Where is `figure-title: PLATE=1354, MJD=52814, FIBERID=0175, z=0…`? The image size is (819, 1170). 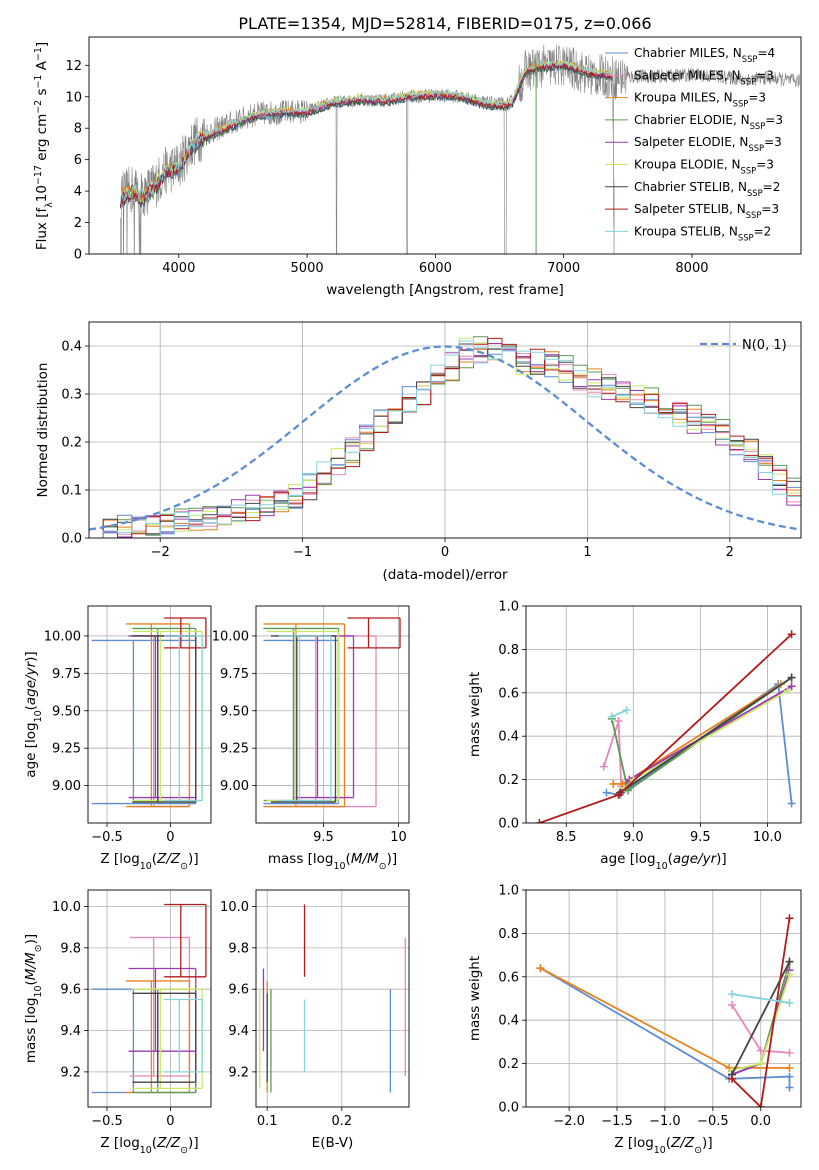 figure-title: PLATE=1354, MJD=52814, FIBERID=0175, z=0… is located at coordinates (444, 23).